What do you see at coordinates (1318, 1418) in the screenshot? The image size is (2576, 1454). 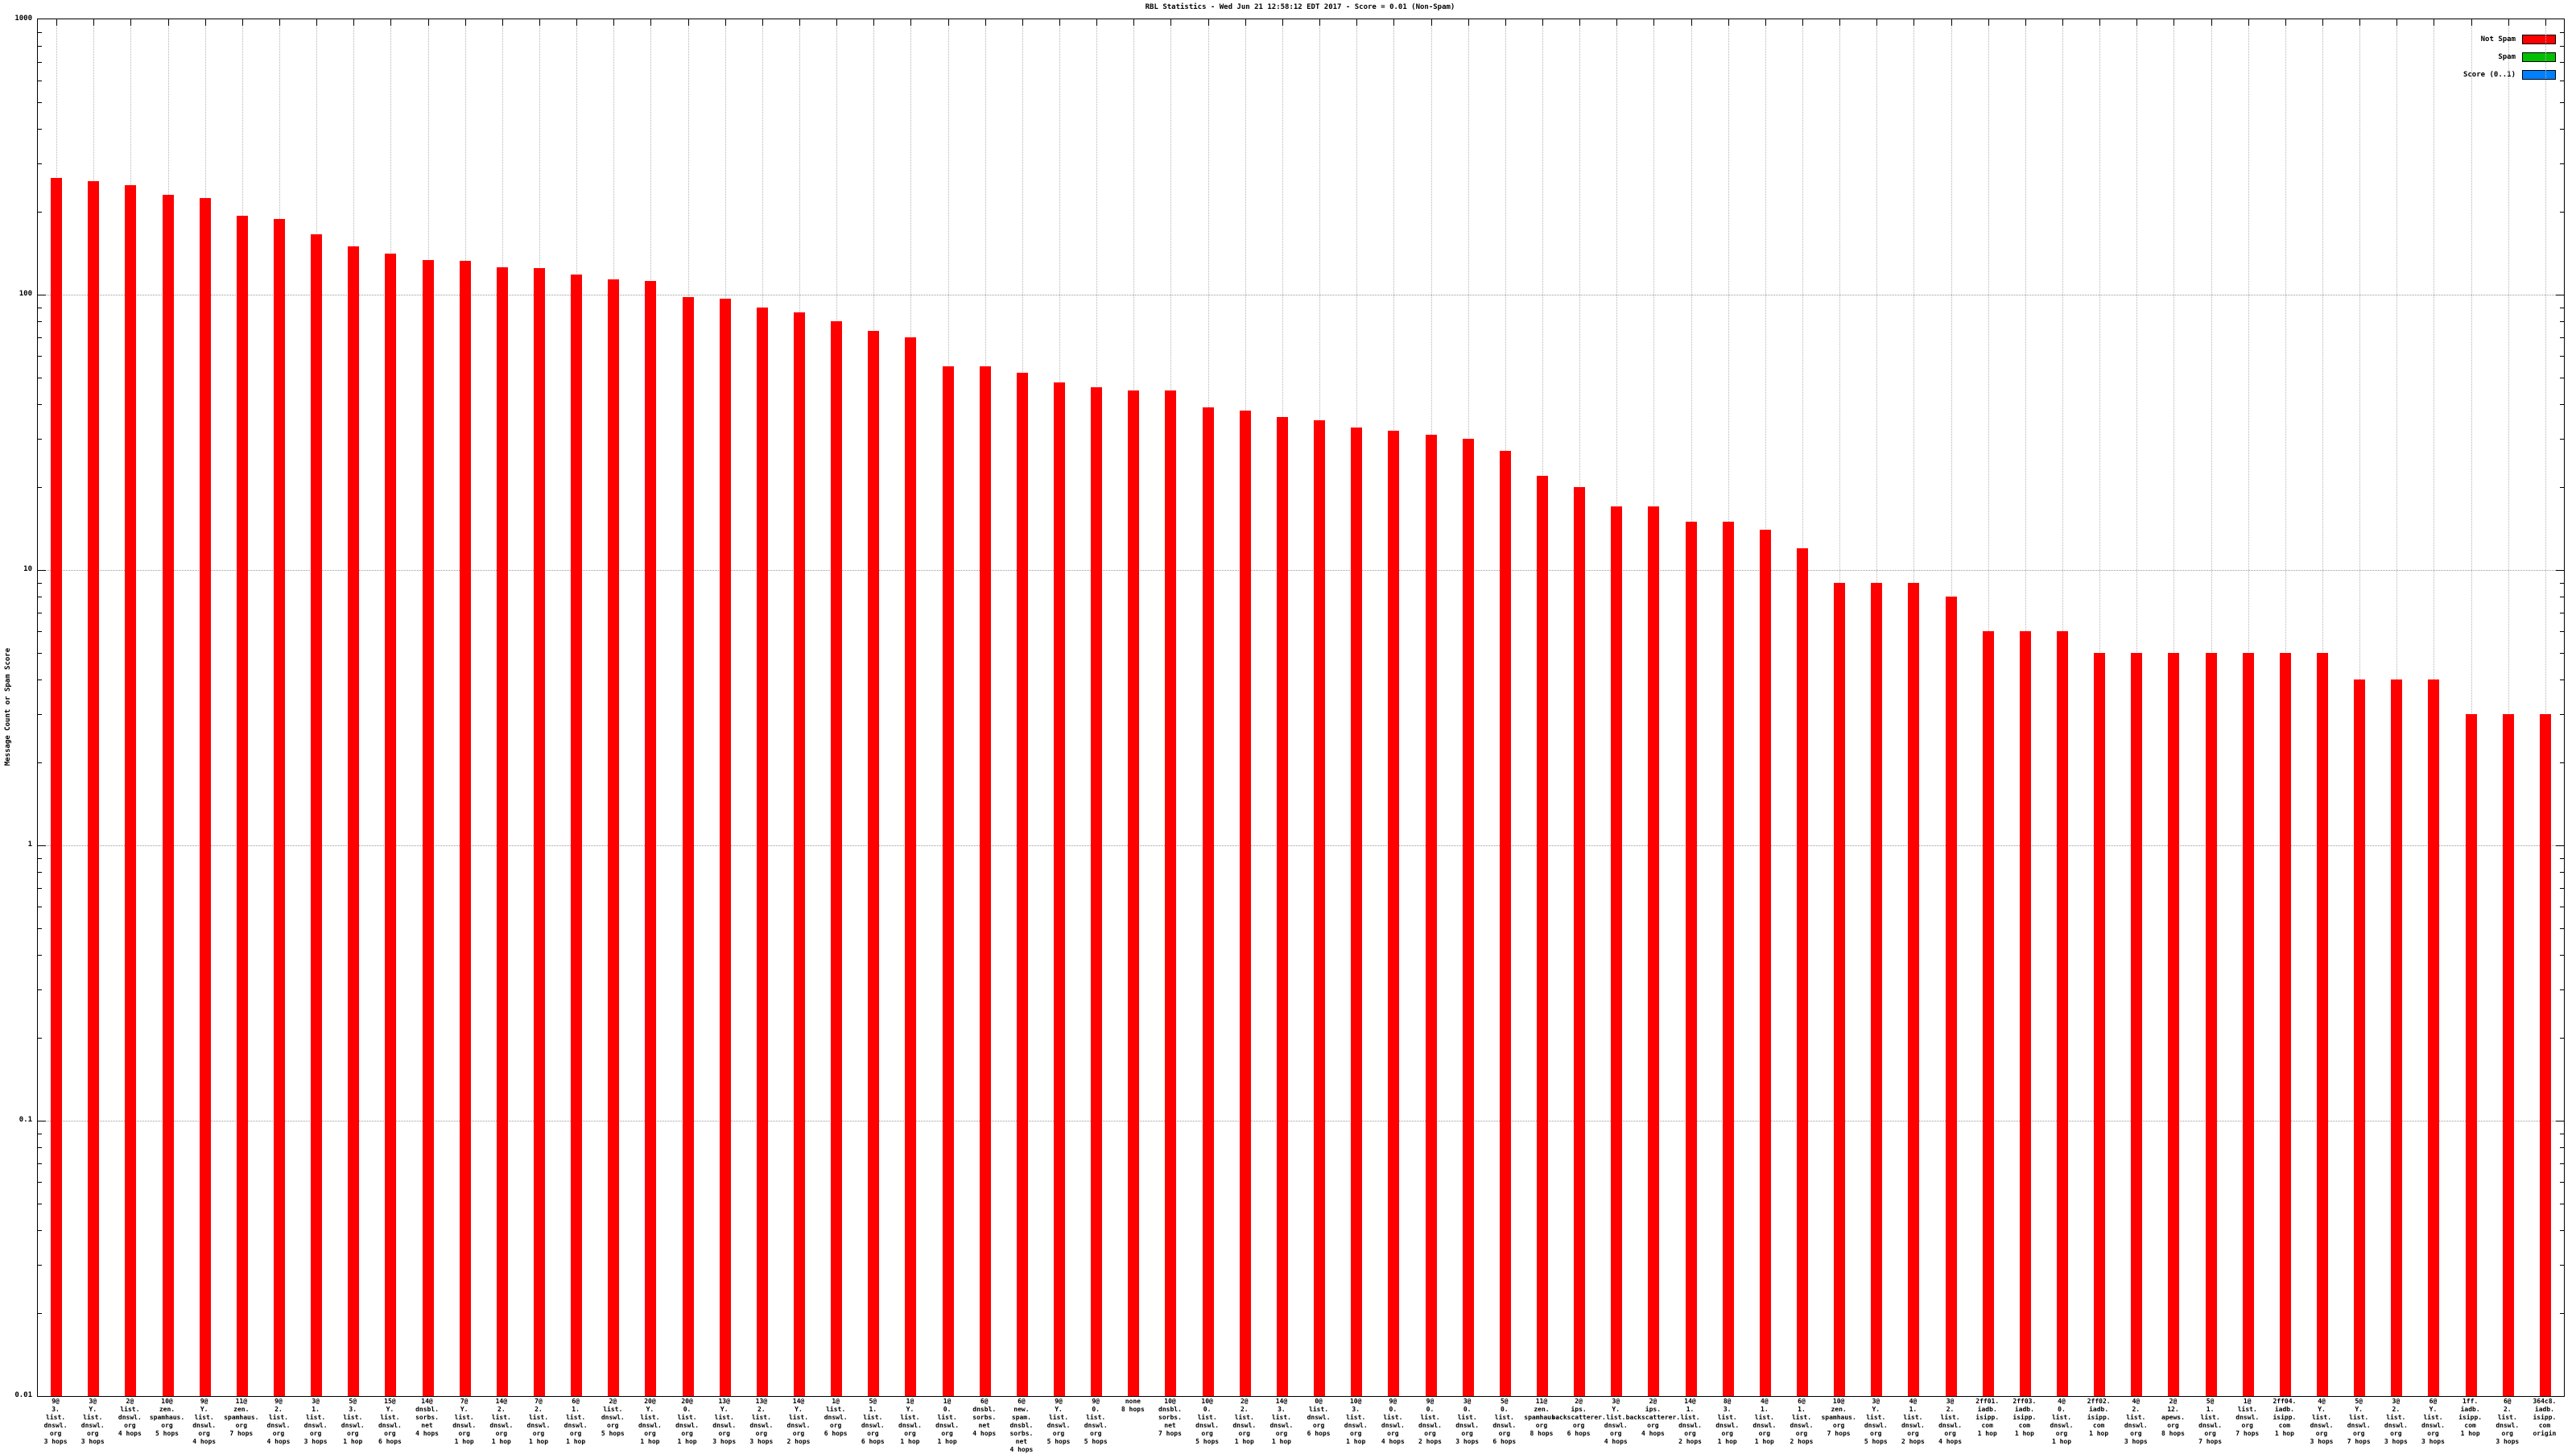 I see `x-tick-label: 0@ list. dnswl. org 6 hops` at bounding box center [1318, 1418].